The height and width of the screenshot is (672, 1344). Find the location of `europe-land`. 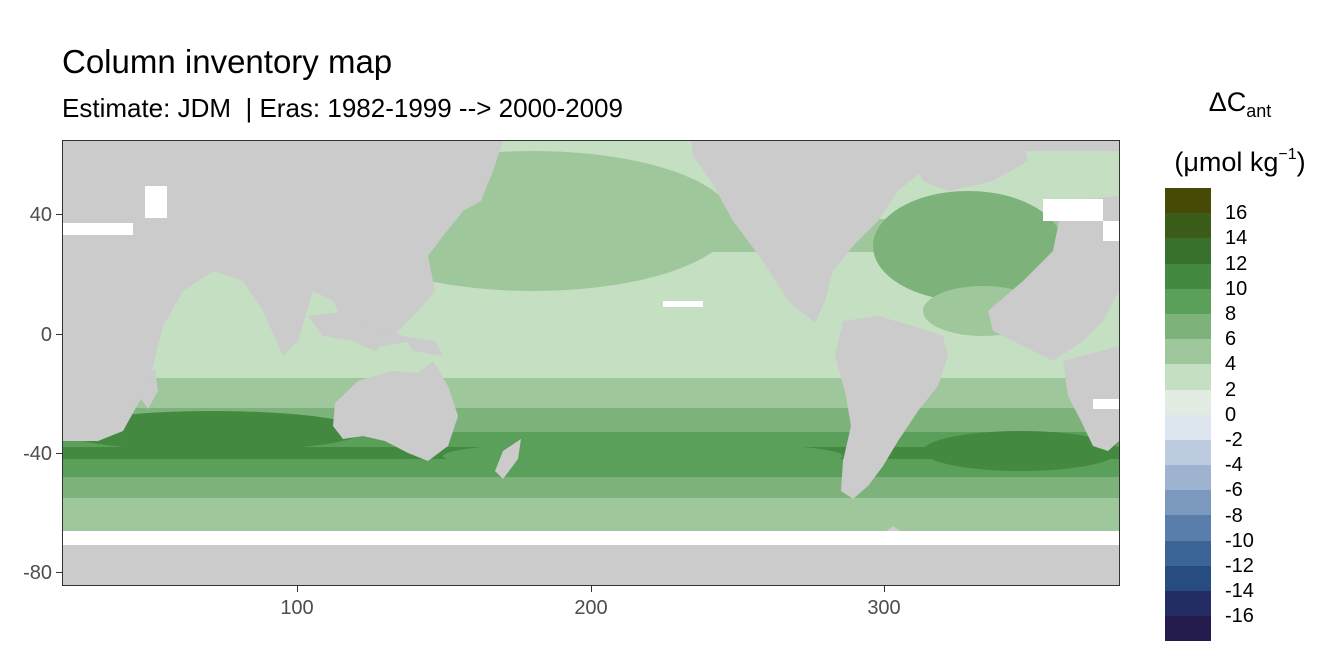

europe-land is located at coordinates (1053, 278).